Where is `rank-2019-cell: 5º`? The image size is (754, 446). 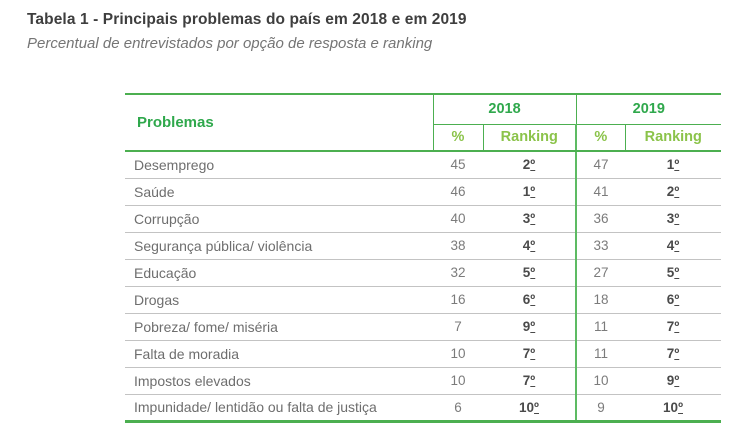
rank-2019-cell: 5º is located at coordinates (673, 272).